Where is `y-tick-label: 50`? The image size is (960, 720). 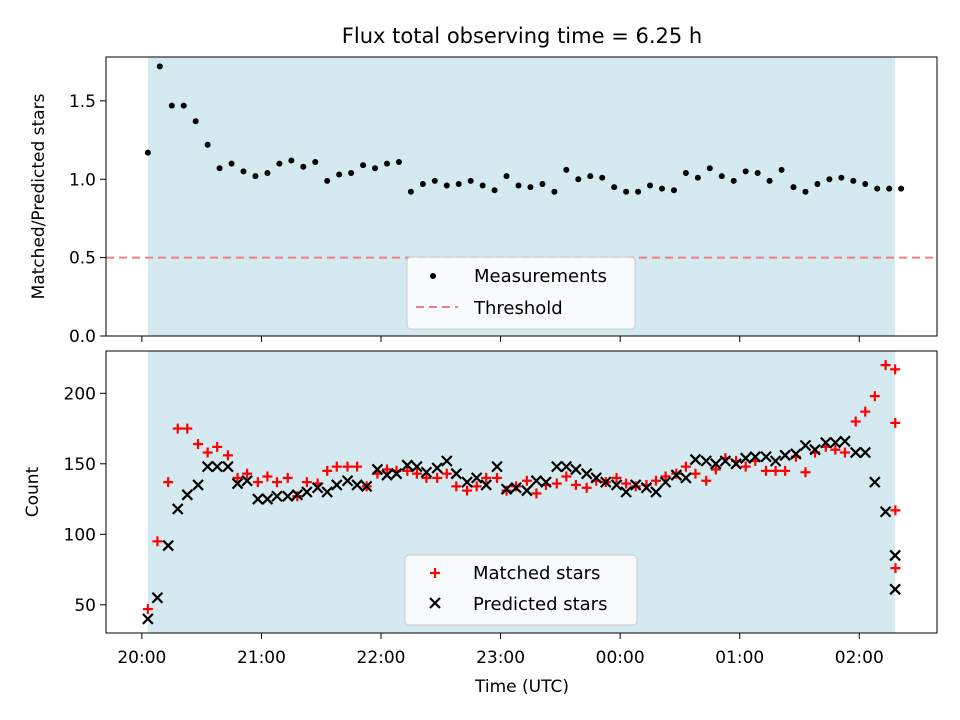 y-tick-label: 50 is located at coordinates (85, 606).